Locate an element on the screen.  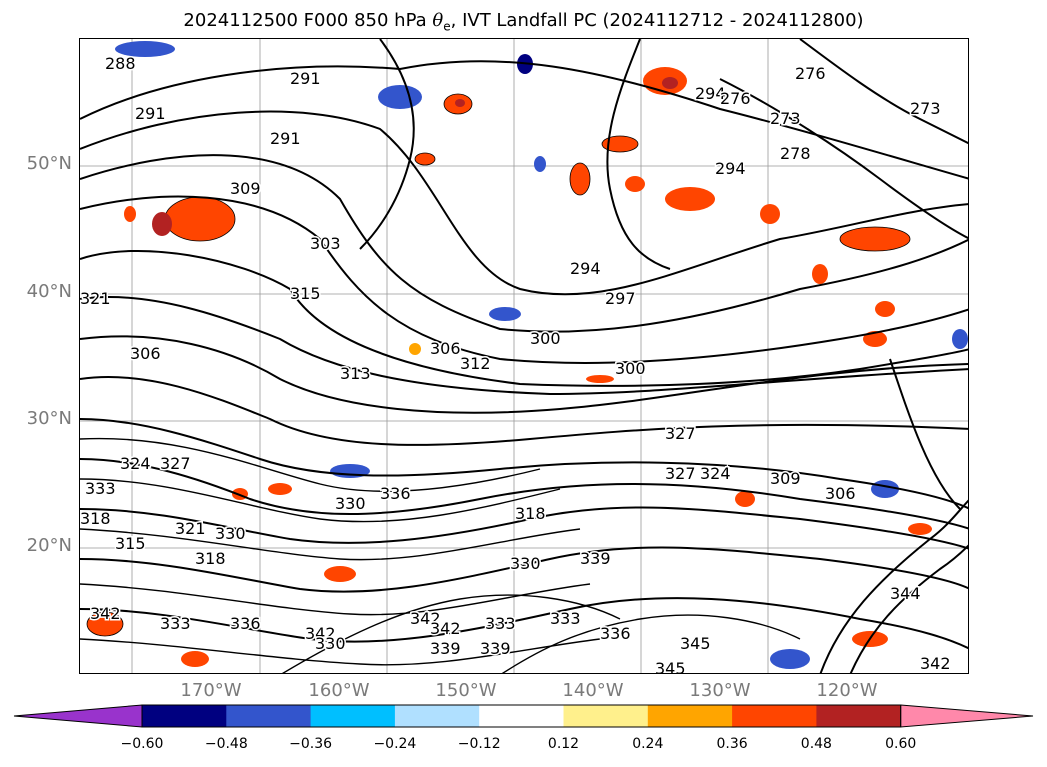
latitude-label: 30°N is located at coordinates (49, 418).